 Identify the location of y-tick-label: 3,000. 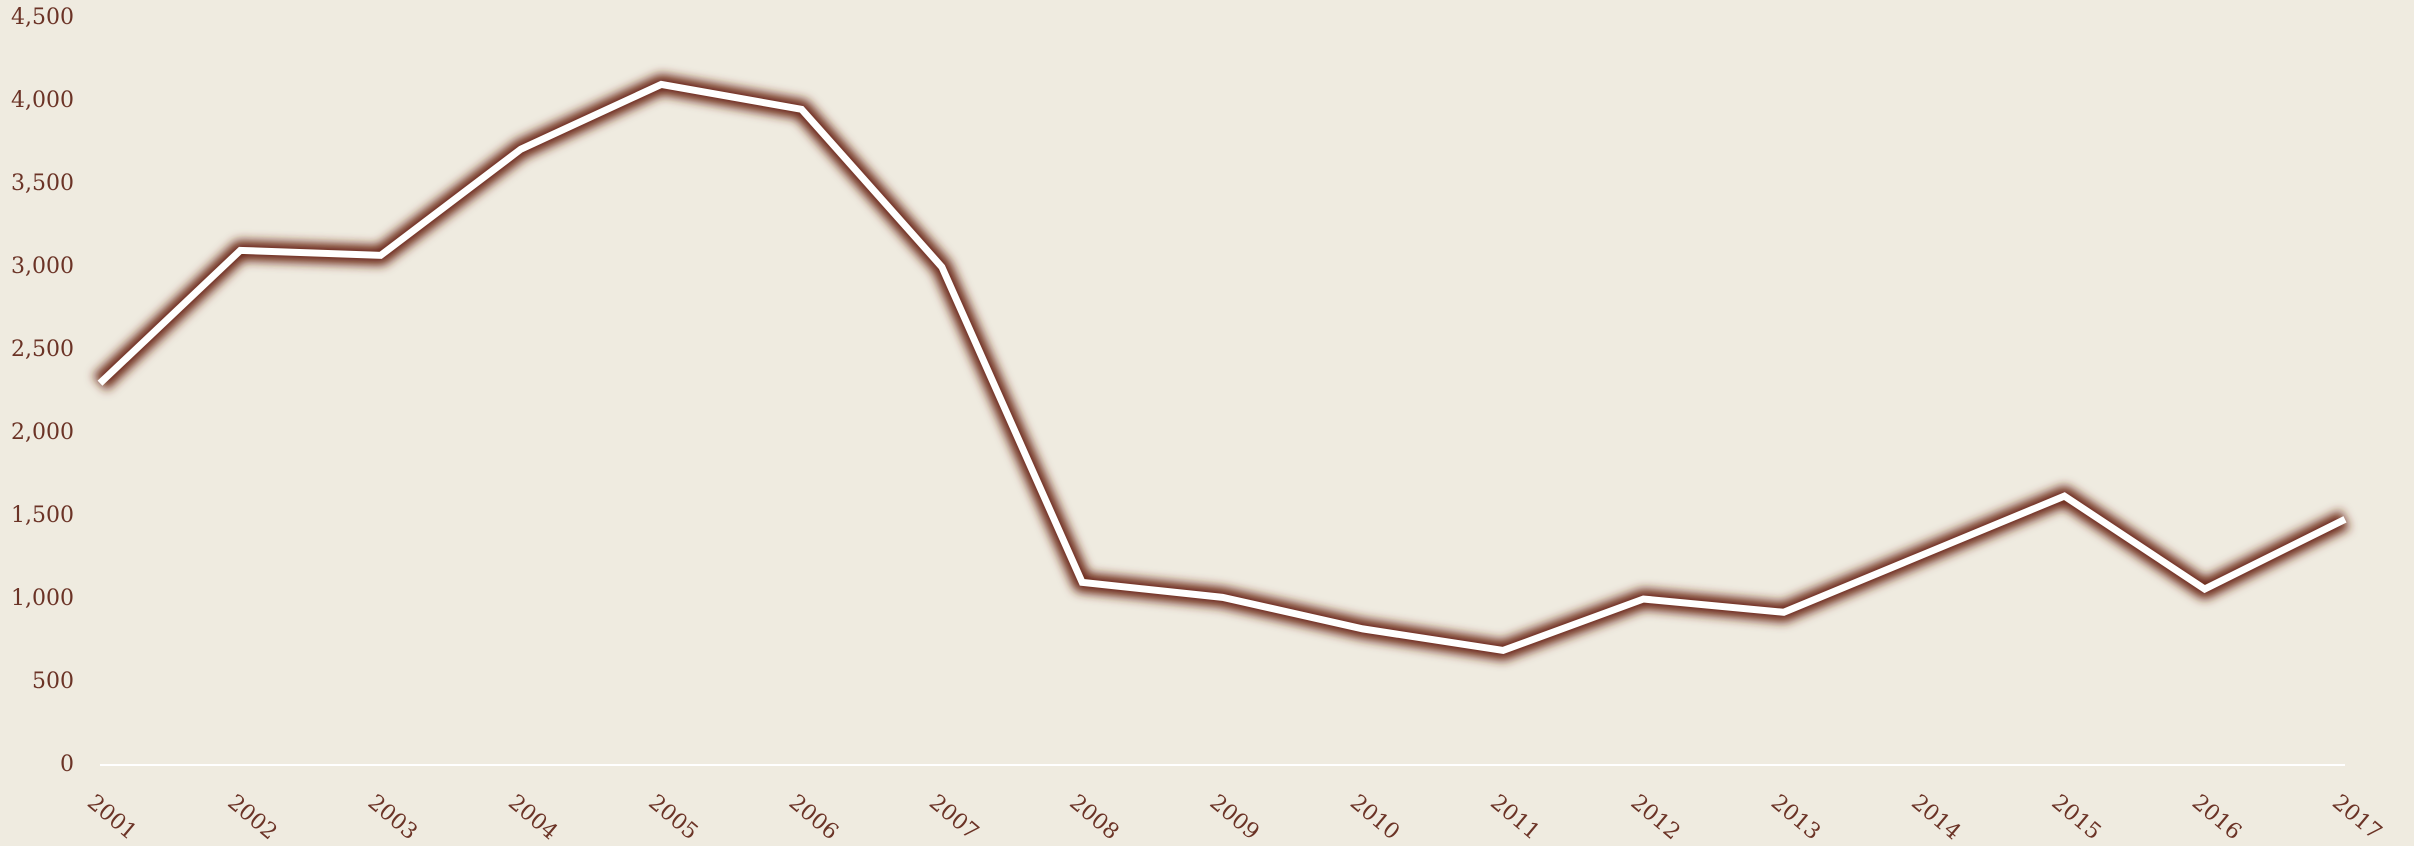
(42, 266).